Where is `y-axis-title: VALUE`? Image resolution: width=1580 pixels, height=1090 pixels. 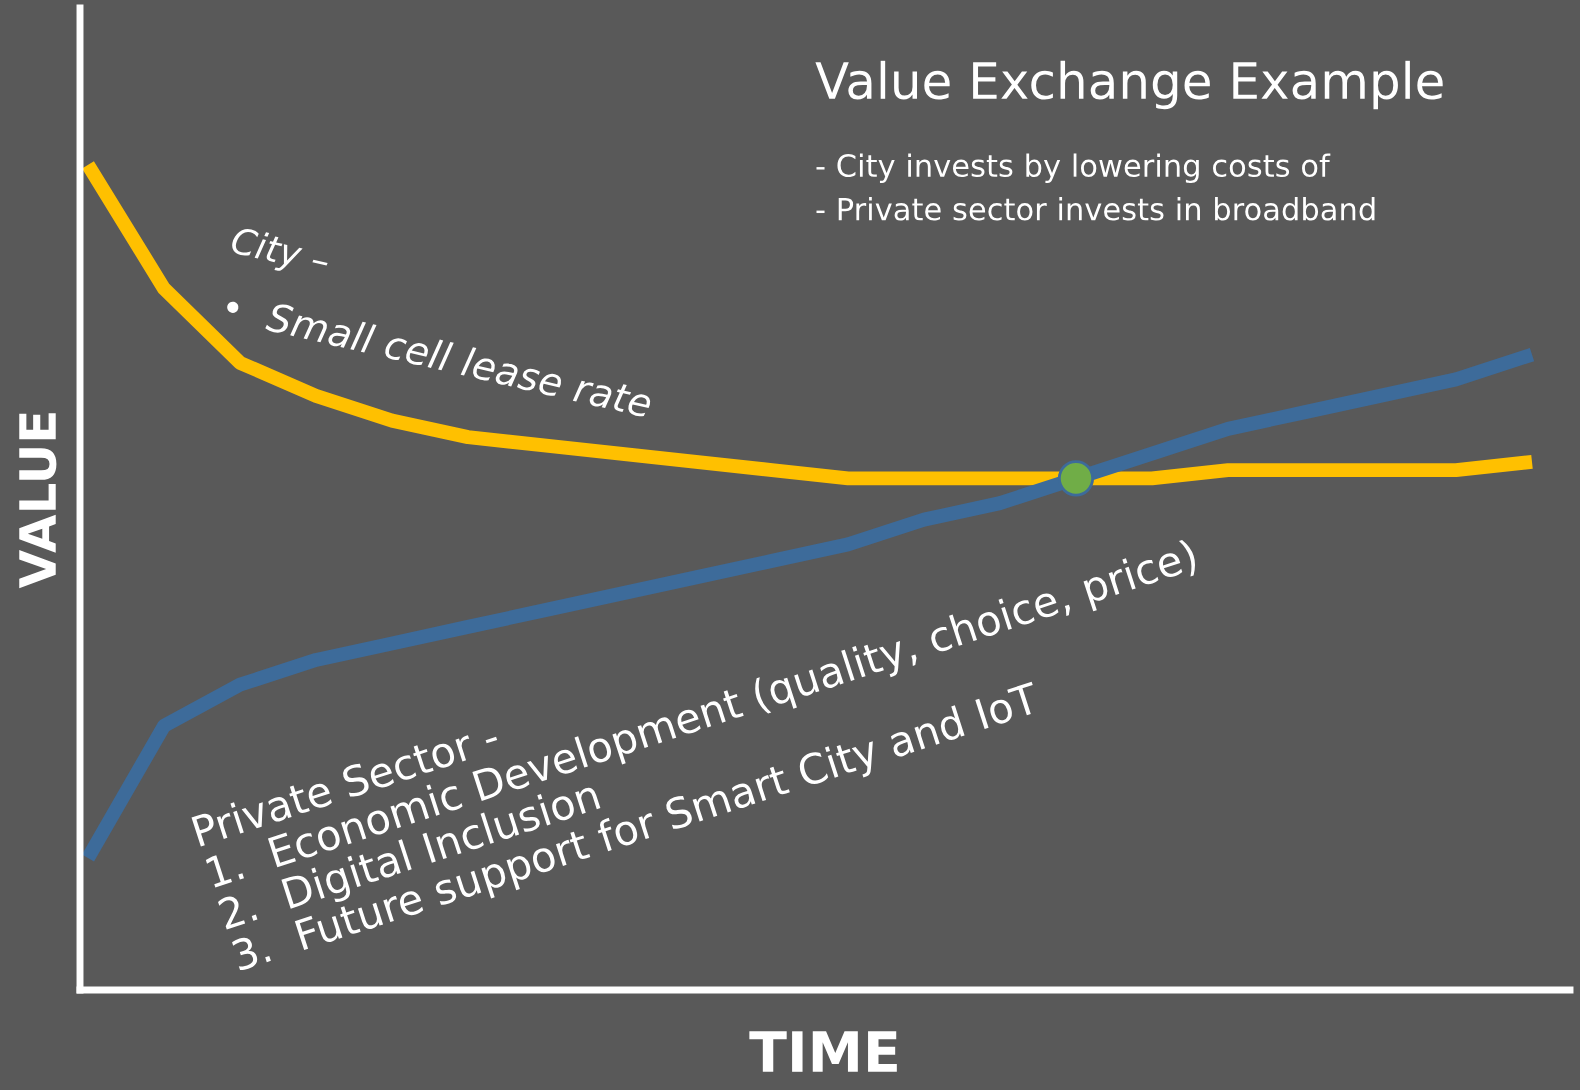 y-axis-title: VALUE is located at coordinates (38, 501).